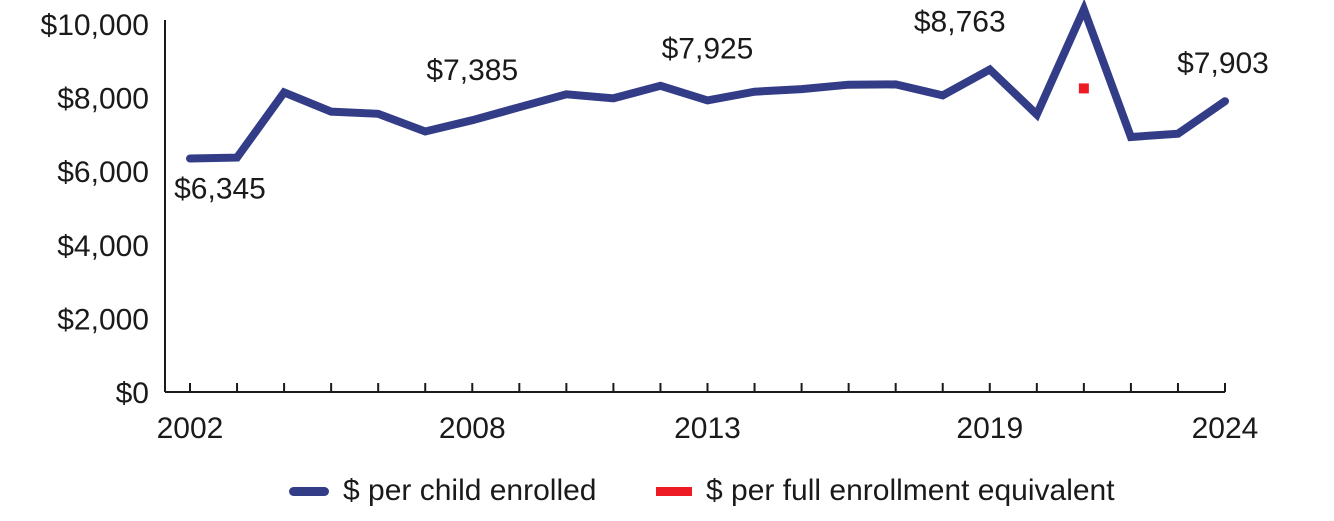 The image size is (1334, 521). What do you see at coordinates (472, 428) in the screenshot?
I see `x-tick-label: 2008` at bounding box center [472, 428].